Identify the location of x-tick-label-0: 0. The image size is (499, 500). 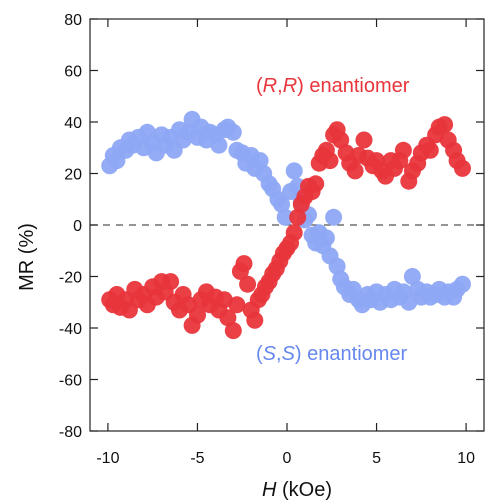
(287, 458).